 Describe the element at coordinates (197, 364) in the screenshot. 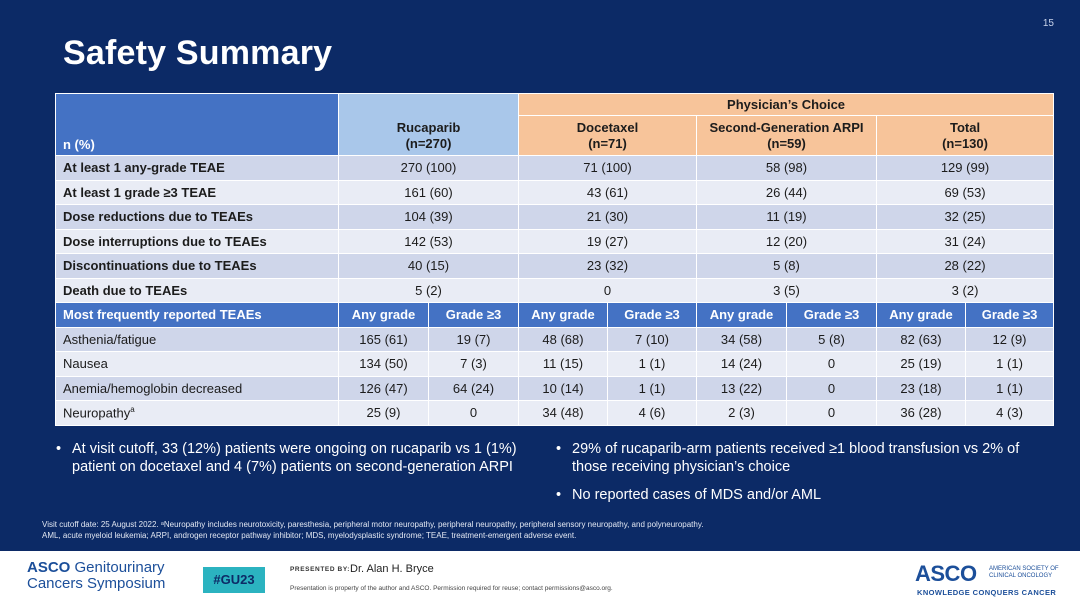

I see `row-label-cell: Nausea` at that location.